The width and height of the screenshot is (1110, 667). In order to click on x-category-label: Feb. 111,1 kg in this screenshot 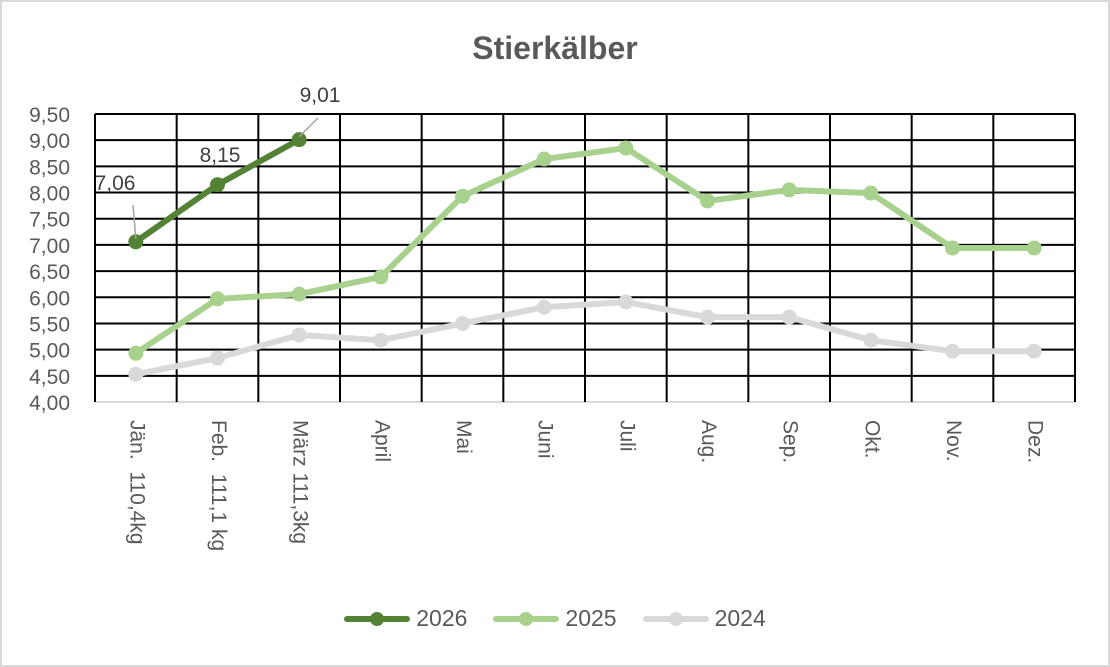, I will do `click(218, 485)`.